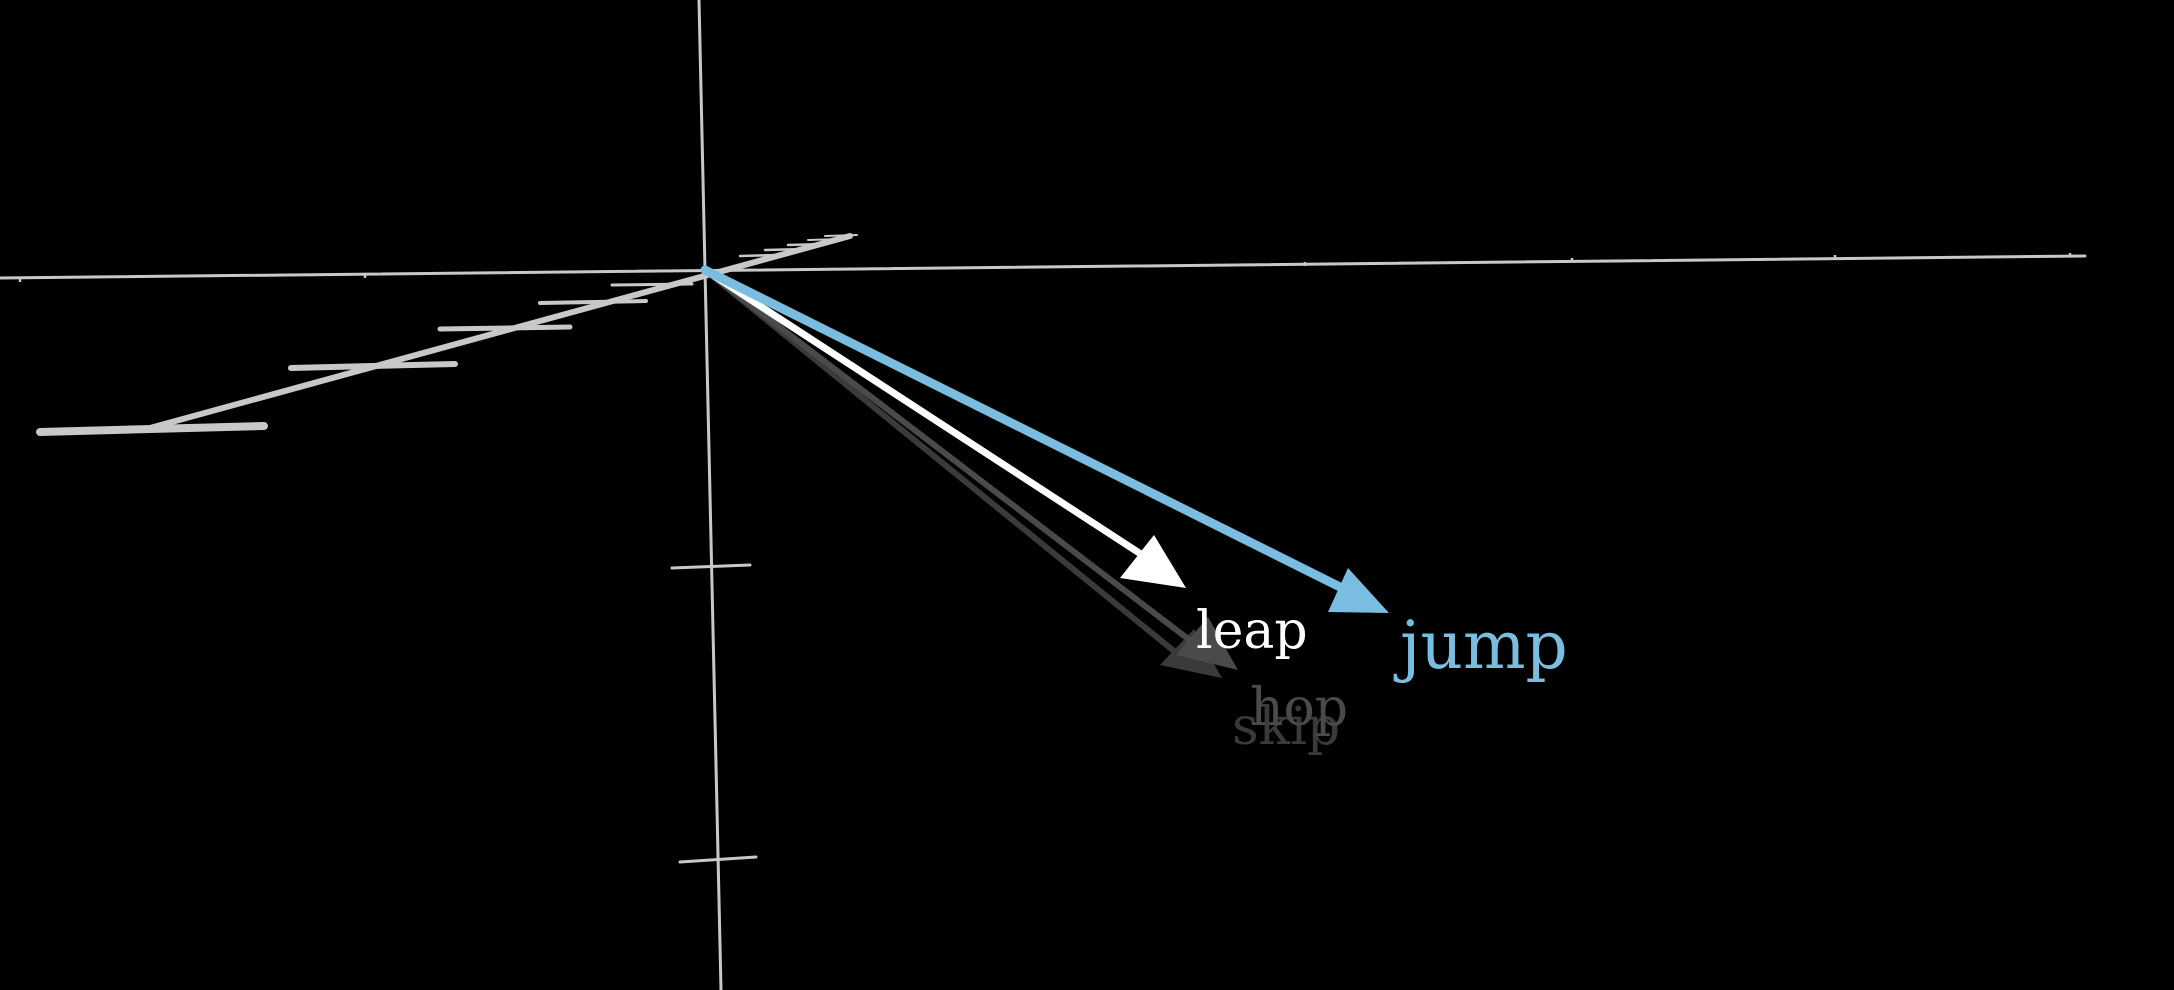 The image size is (2174, 990). What do you see at coordinates (1358, 590) in the screenshot?
I see `vector-jump-arrowhead` at bounding box center [1358, 590].